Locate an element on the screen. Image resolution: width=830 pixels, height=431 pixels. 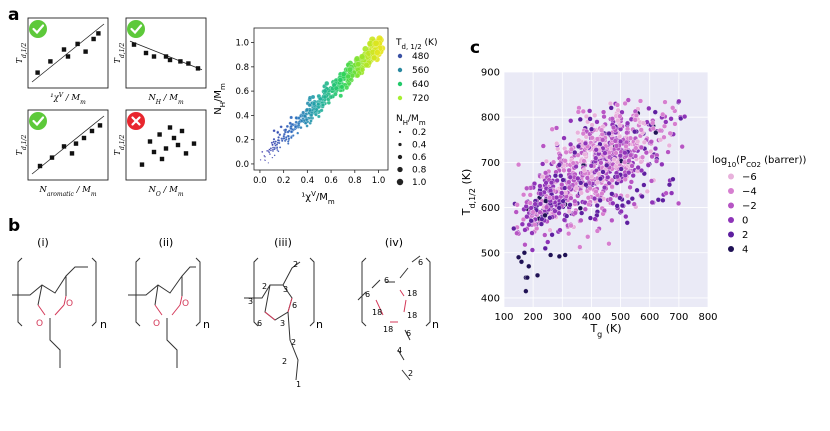
mini-plot-1: Td,1/2 ¹χV / Mm is located at coordinates (62, 61).